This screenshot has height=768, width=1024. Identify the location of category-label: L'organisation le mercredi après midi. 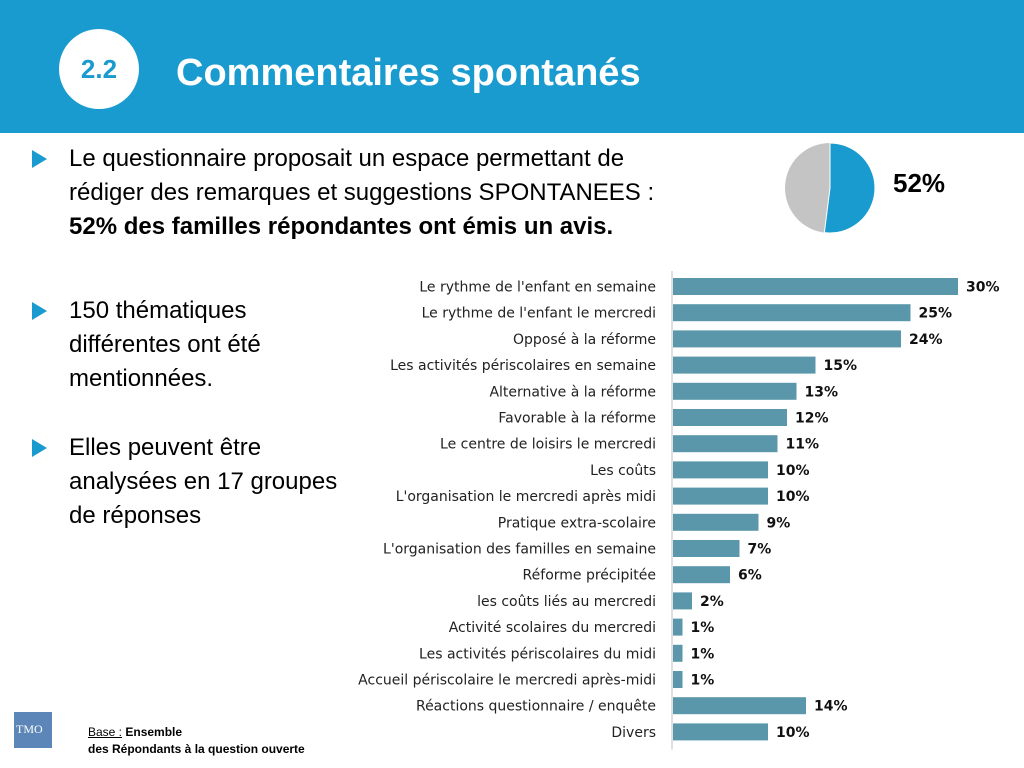
(526, 497).